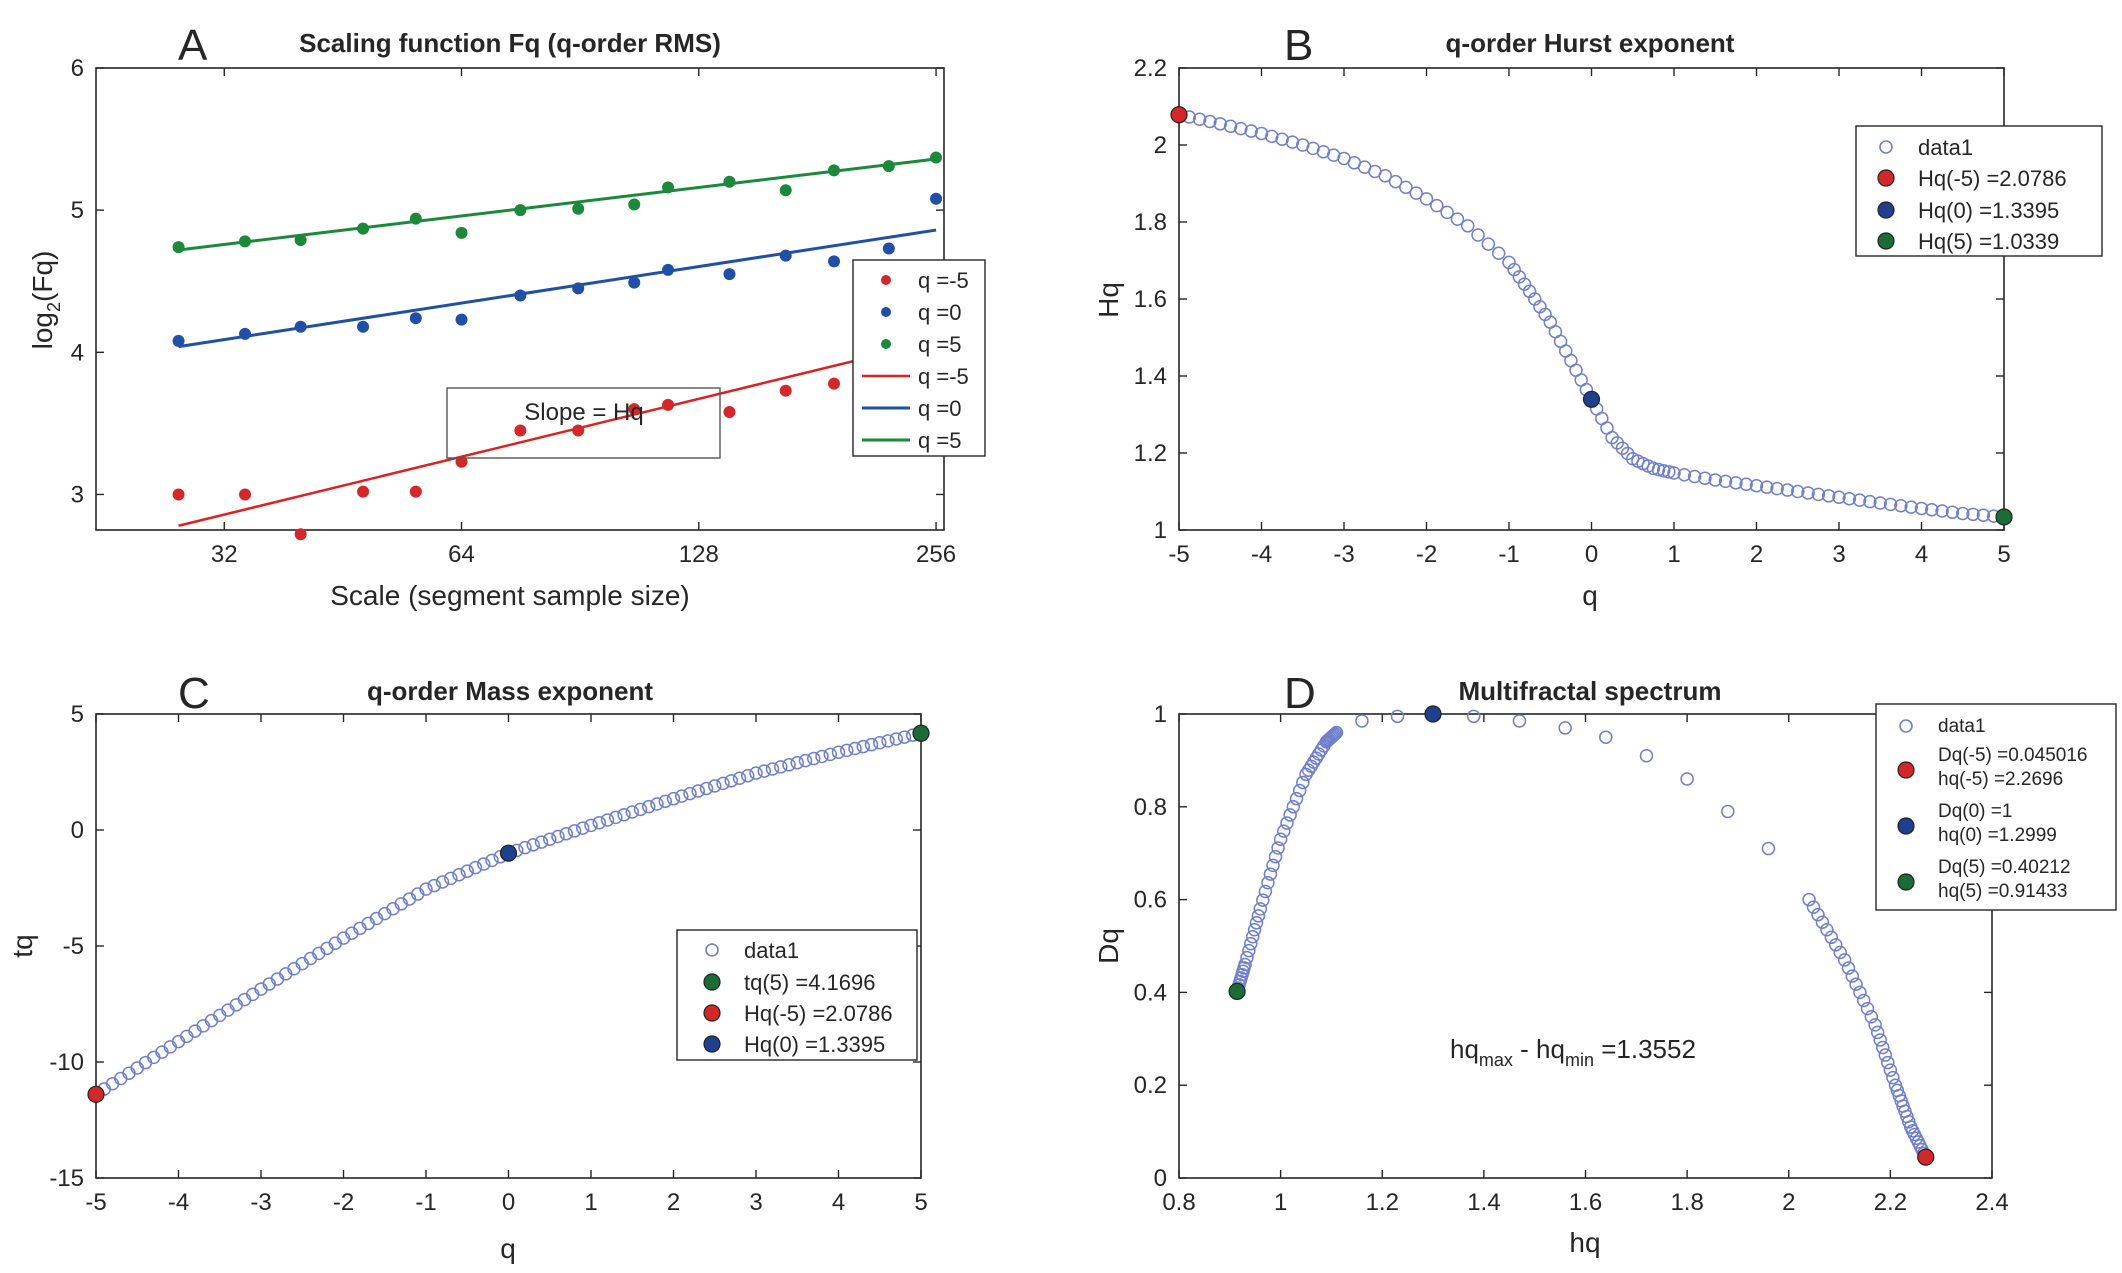 The width and height of the screenshot is (2122, 1273). I want to click on panel-a-y-tick-label: 4, so click(77, 352).